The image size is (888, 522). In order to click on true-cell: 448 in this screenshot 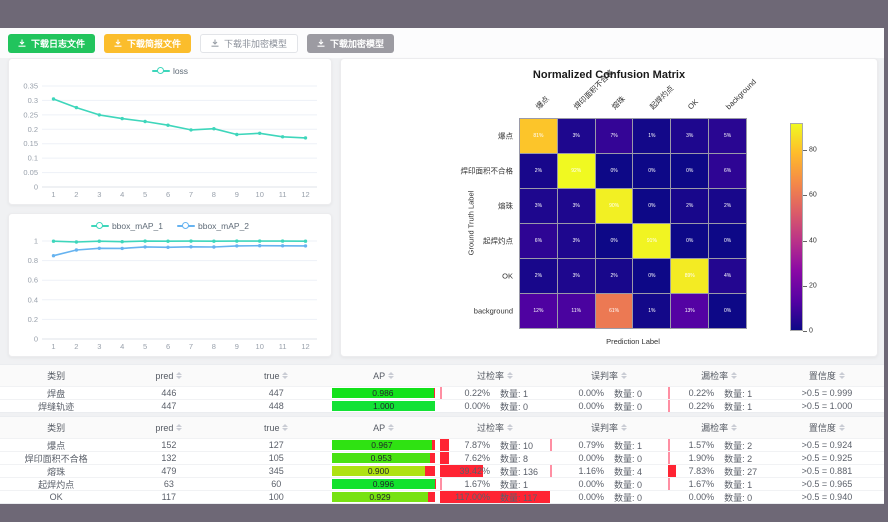, I will do `click(276, 406)`.